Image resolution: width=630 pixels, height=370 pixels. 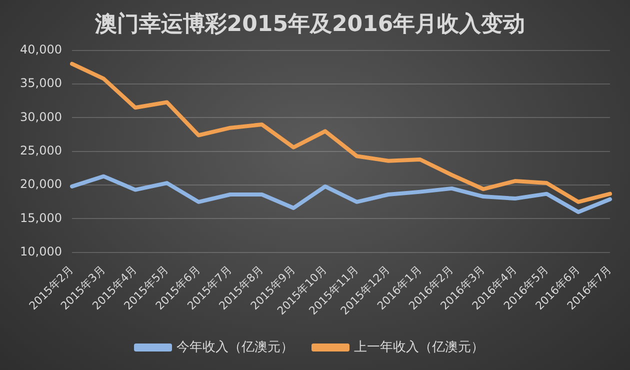 What do you see at coordinates (41, 49) in the screenshot?
I see `y-tick-label: 40,000` at bounding box center [41, 49].